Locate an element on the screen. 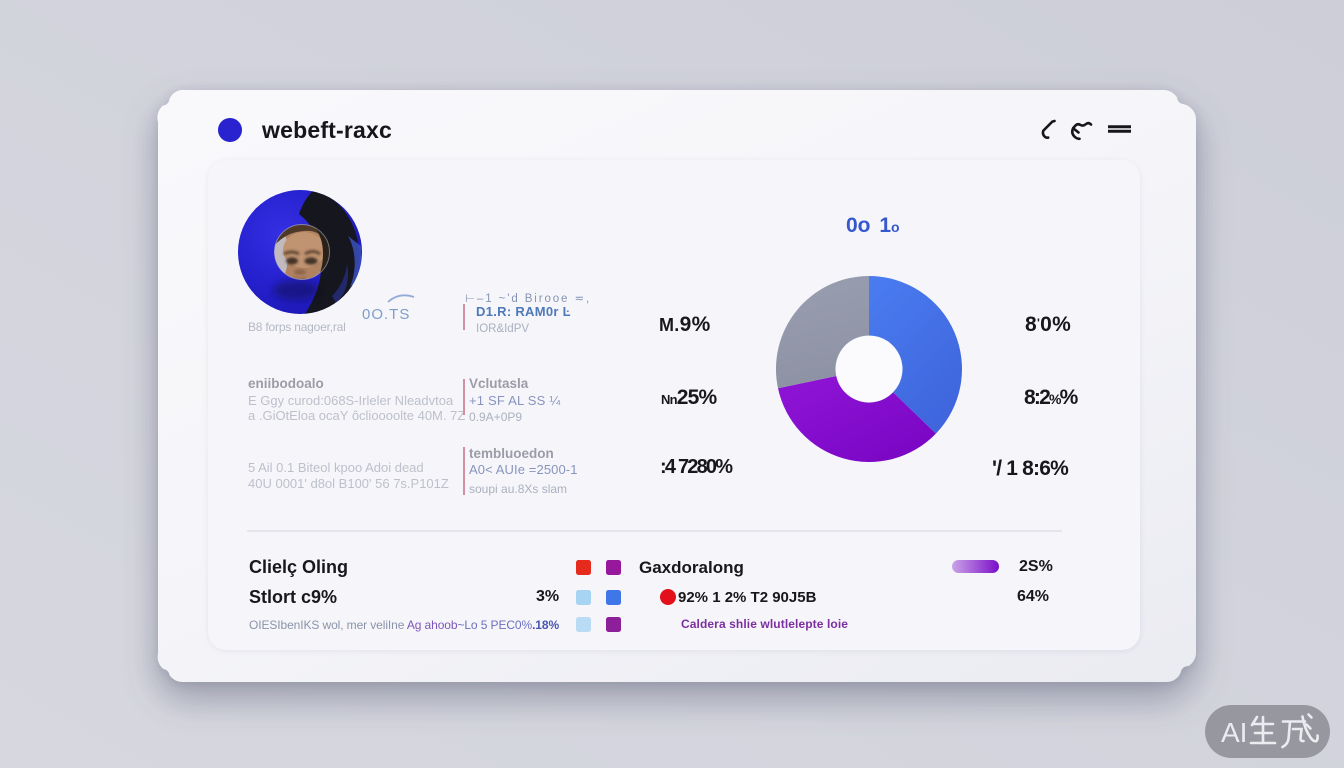 Image resolution: width=1344 pixels, height=768 pixels. svg-text: 0O.TS is located at coordinates (386, 314).